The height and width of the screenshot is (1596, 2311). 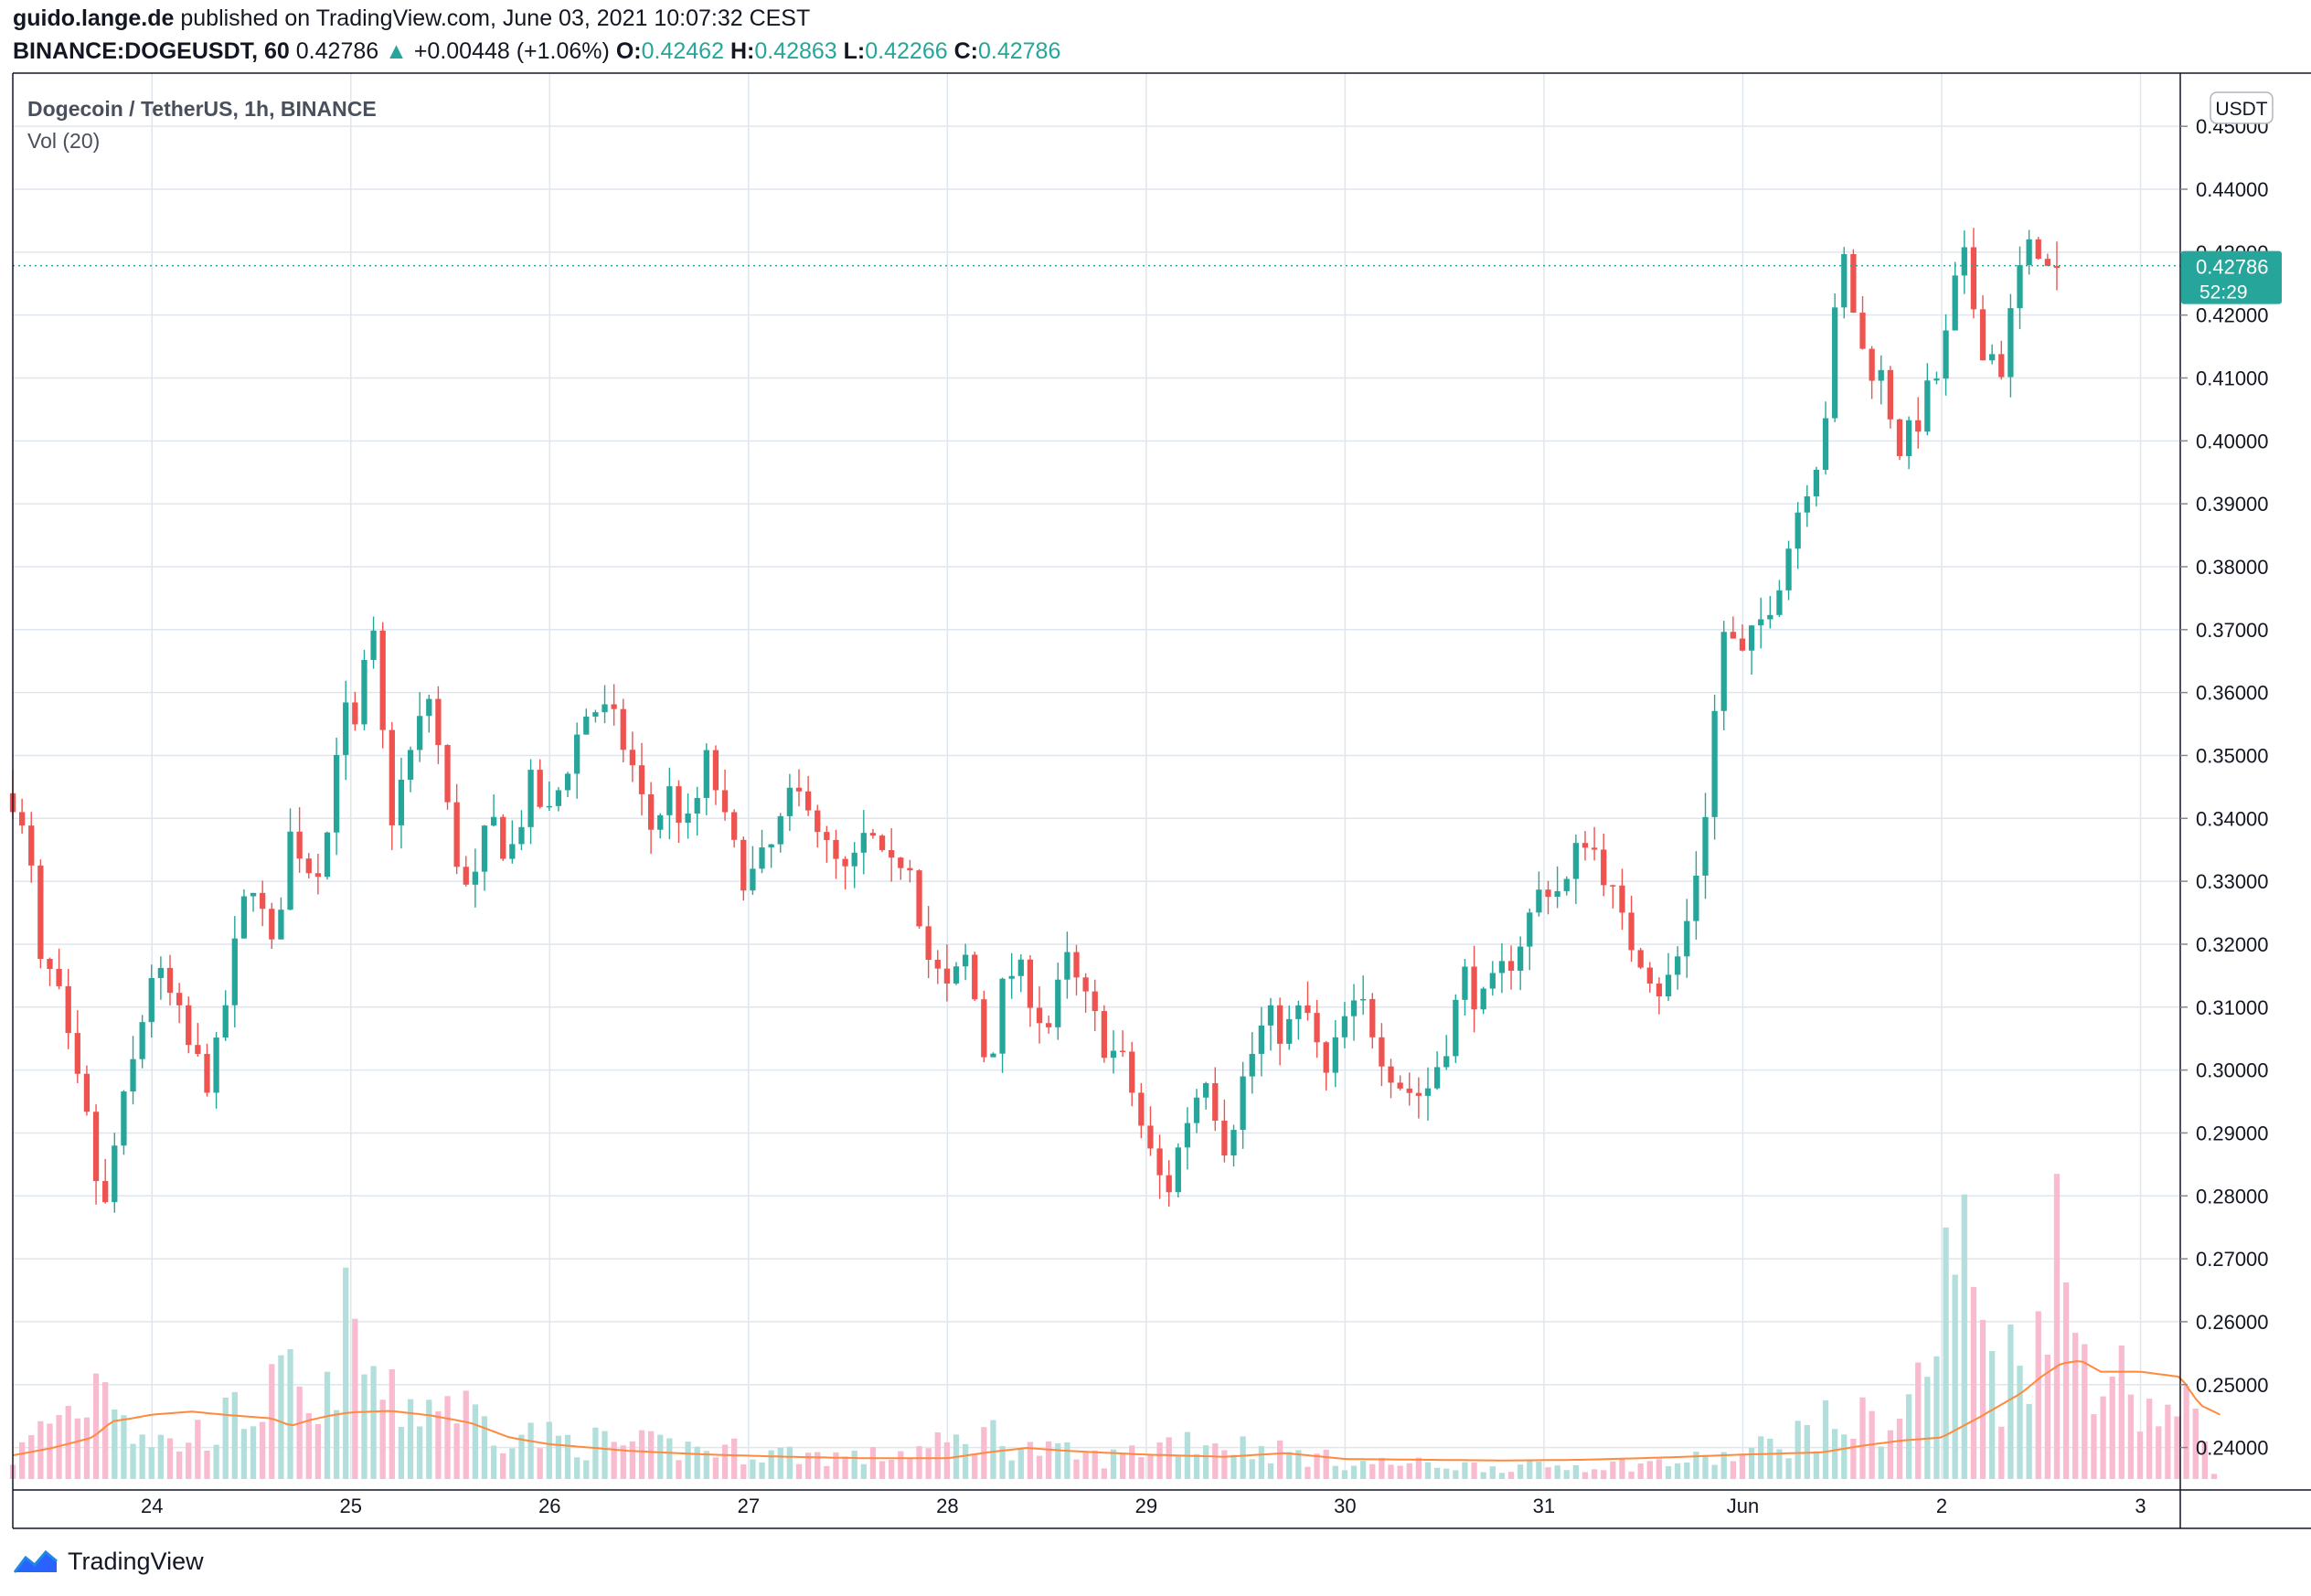 What do you see at coordinates (2232, 1448) in the screenshot?
I see `price-tick-label: 0.24000` at bounding box center [2232, 1448].